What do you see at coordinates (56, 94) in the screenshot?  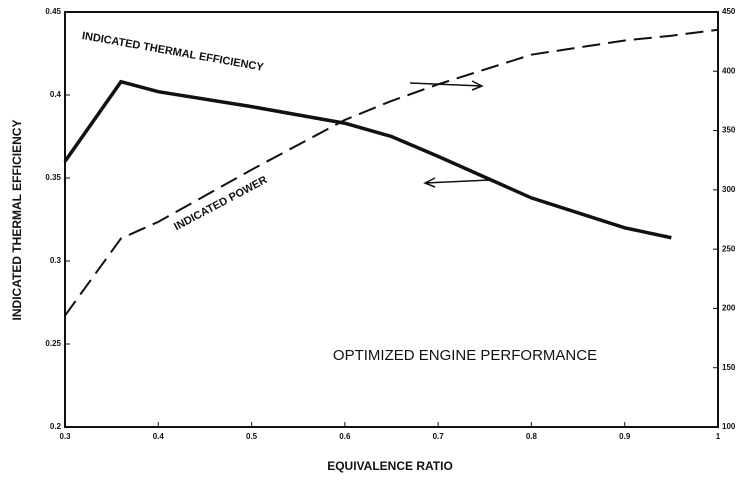 I see `y-tick-label: 0.4` at bounding box center [56, 94].